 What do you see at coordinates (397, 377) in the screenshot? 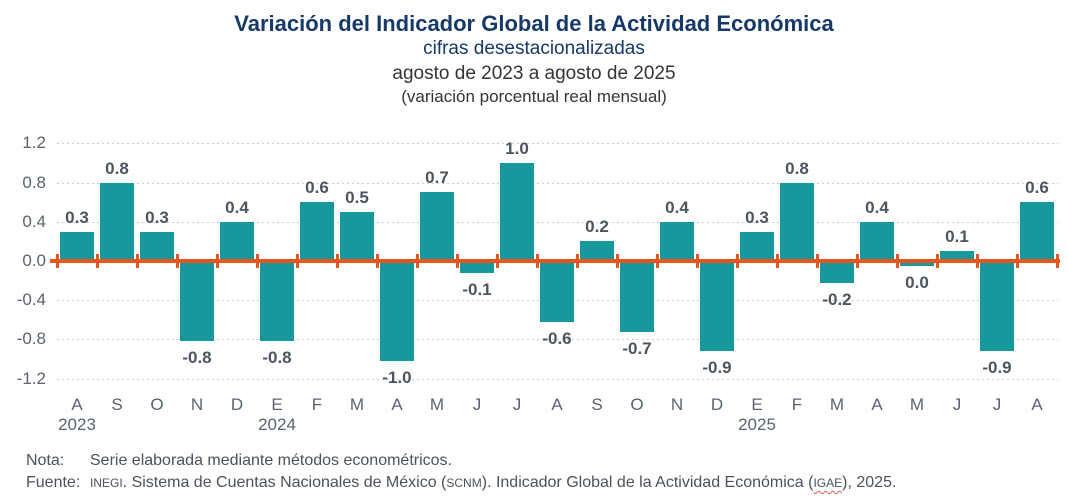
I see `bar-value-label: -1.0` at bounding box center [397, 377].